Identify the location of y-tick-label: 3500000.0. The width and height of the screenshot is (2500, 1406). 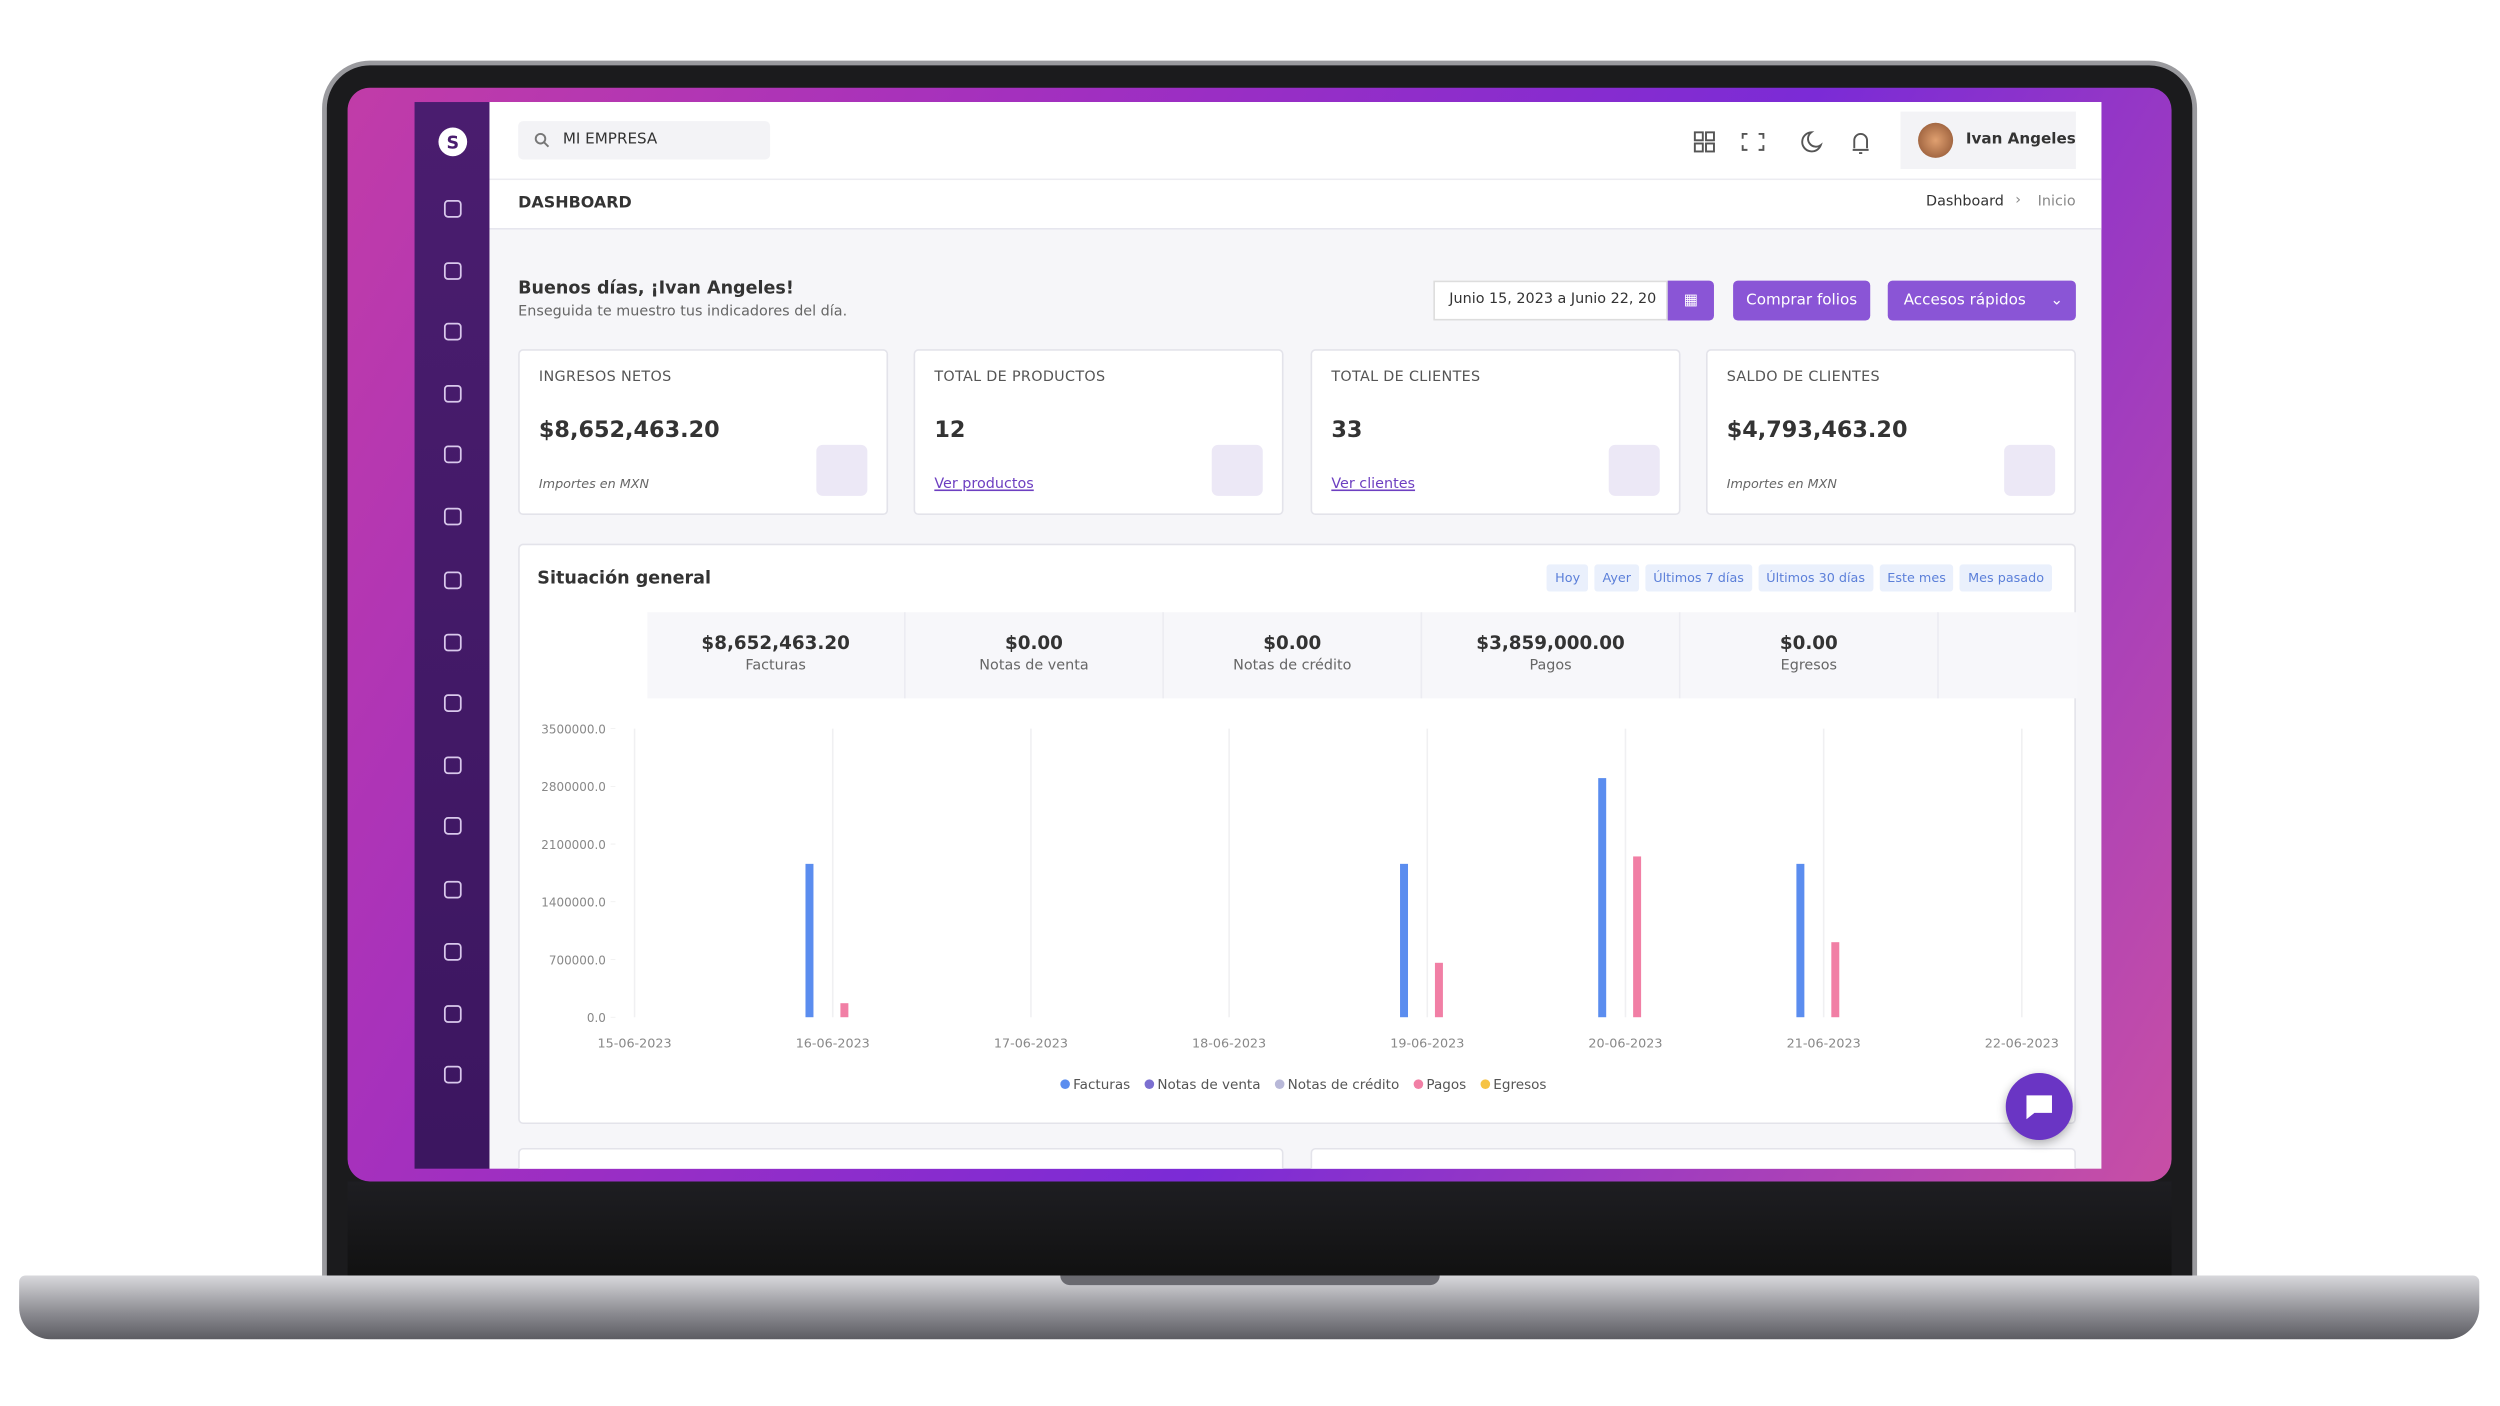
(573, 729).